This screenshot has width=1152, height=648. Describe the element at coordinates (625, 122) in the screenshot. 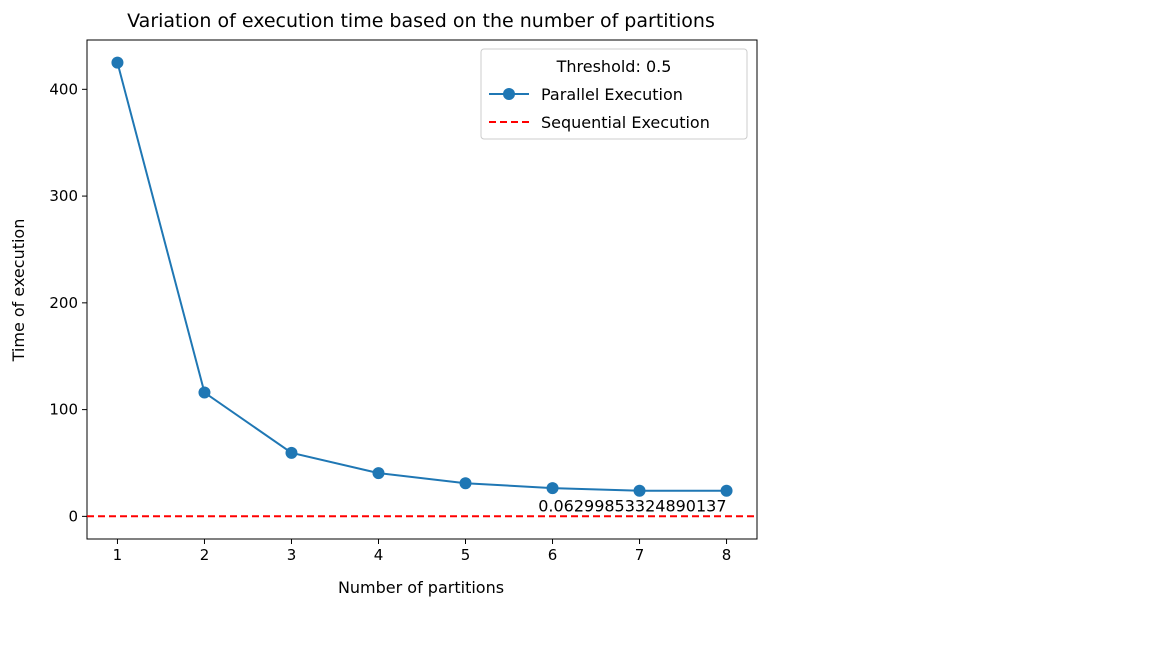

I see `legend-entry-sequential-execution: Sequential Execution` at that location.